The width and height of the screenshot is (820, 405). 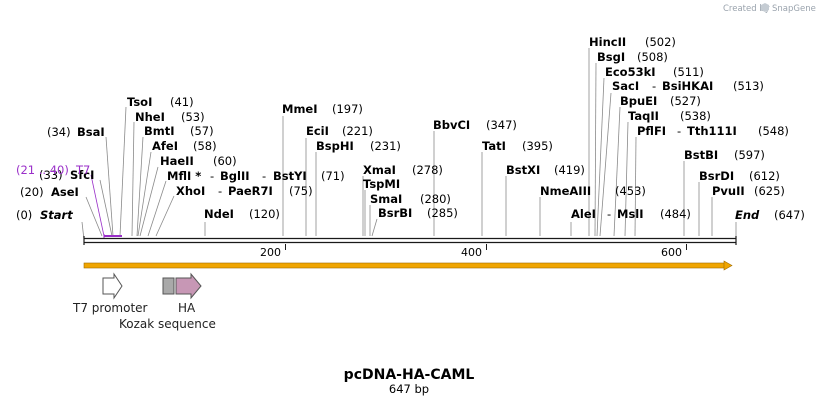 What do you see at coordinates (358, 146) in the screenshot?
I see `enzyme-bsphi: BspHI (231)` at bounding box center [358, 146].